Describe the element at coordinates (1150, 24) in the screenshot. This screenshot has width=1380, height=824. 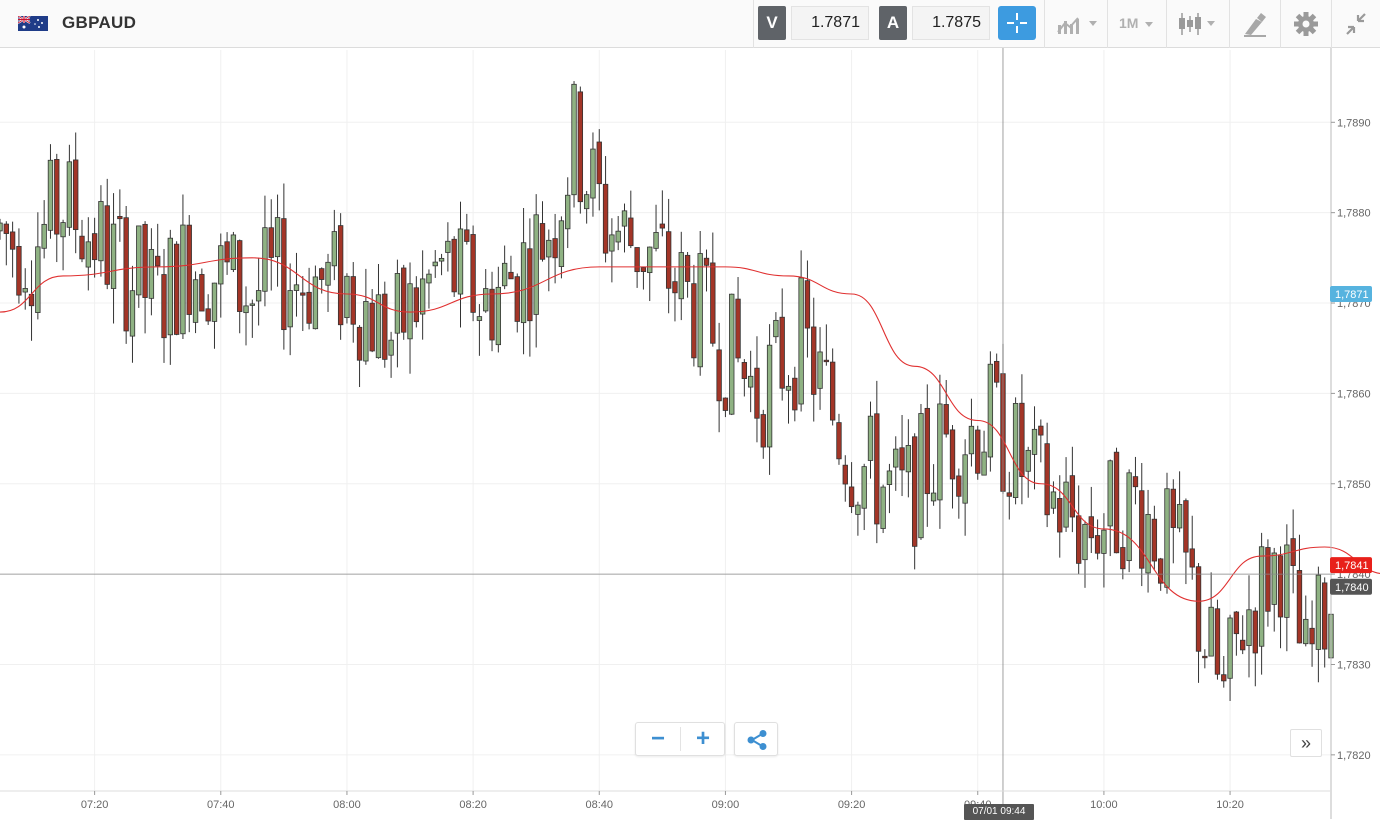
I see `chevron-down-icon` at that location.